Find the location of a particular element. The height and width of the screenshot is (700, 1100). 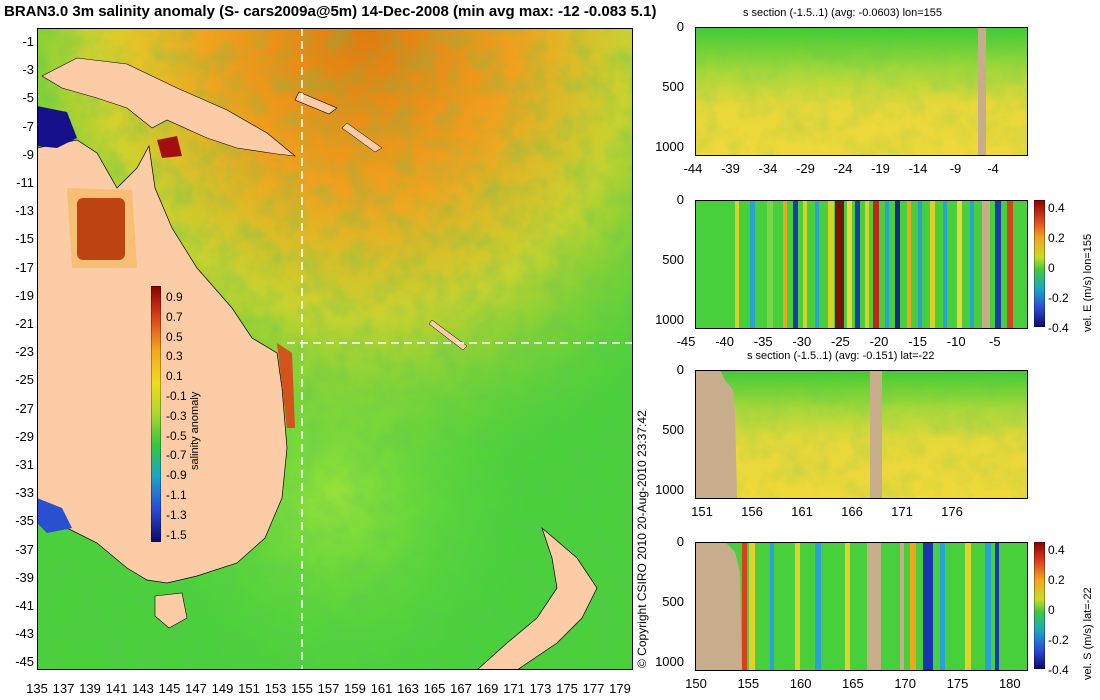

map-colorbar-tick: -1.5 is located at coordinates (176, 534).